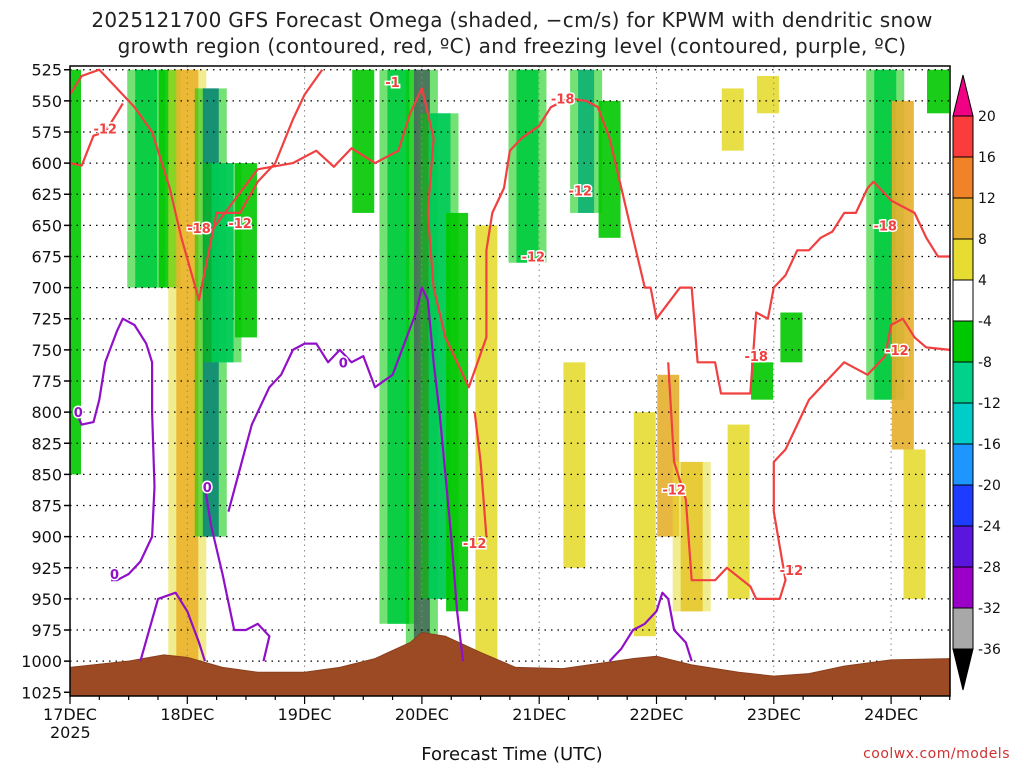 This screenshot has width=1024, height=768. What do you see at coordinates (534, 257) in the screenshot?
I see `contour-label-6: -12` at bounding box center [534, 257].